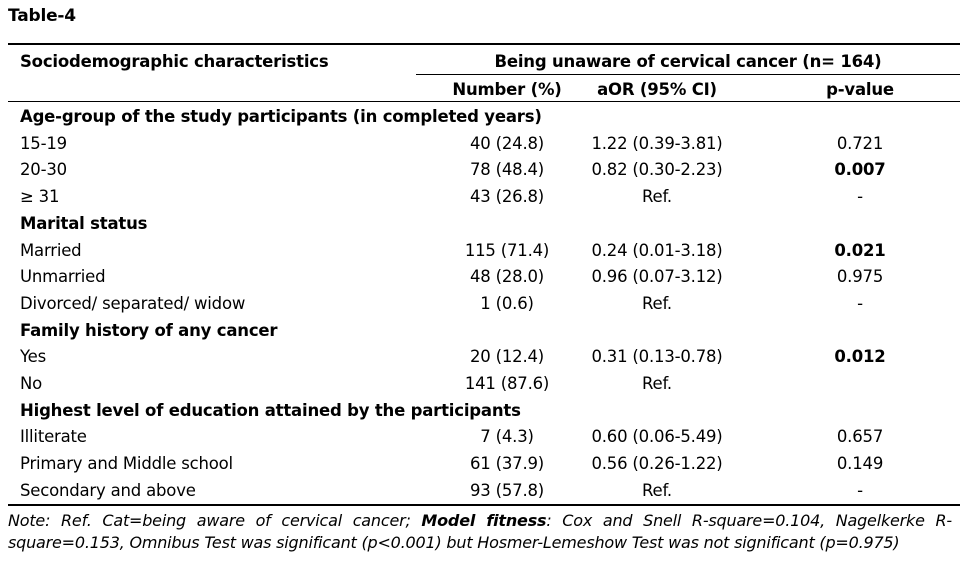 The height and width of the screenshot is (580, 966). I want to click on table-title: Table-4, so click(42, 16).